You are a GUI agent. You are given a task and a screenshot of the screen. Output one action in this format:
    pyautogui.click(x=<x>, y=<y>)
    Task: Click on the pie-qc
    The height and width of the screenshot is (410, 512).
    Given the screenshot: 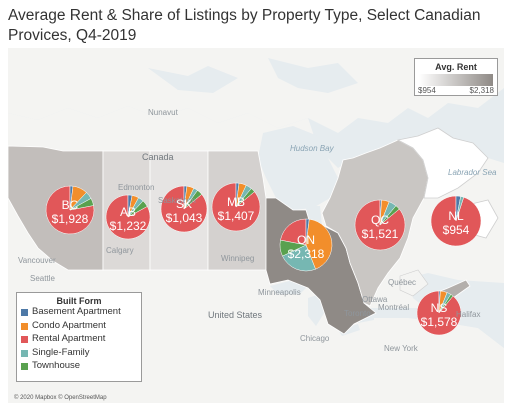 What is the action you would take?
    pyautogui.click(x=380, y=225)
    